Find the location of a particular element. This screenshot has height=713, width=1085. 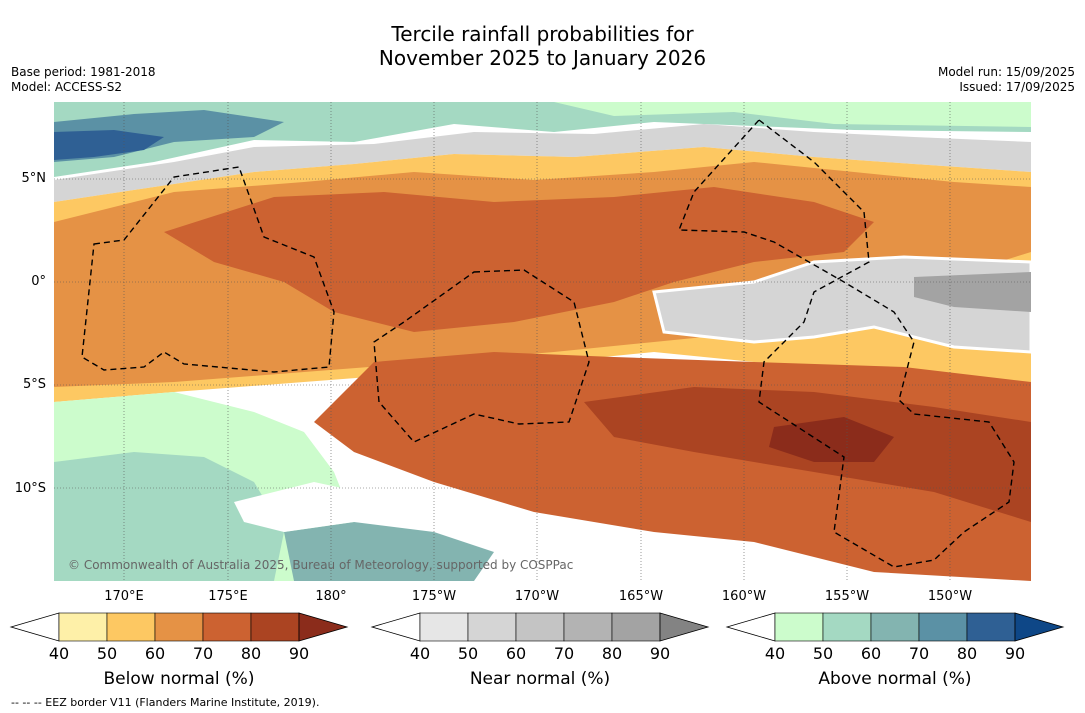

colorbar-2-extend-high is located at coordinates (1039, 627).